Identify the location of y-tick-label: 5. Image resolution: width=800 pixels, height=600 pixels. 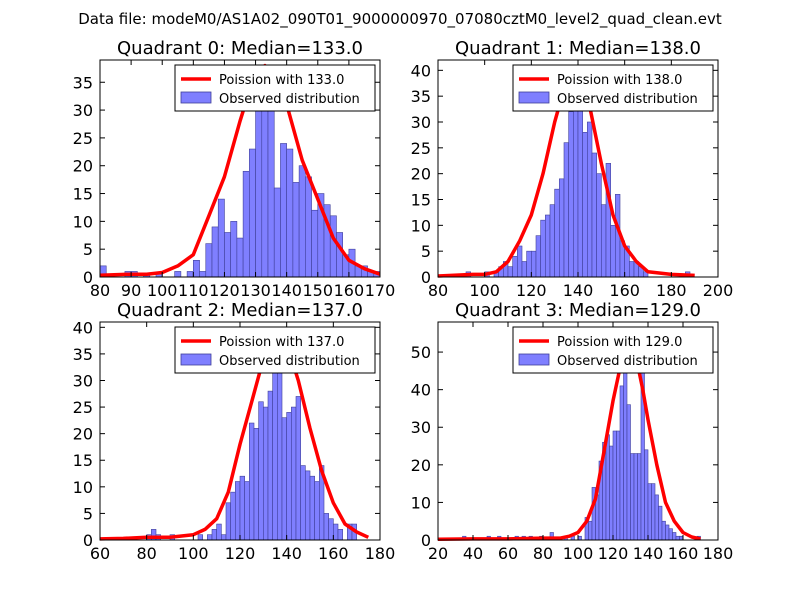
(88, 249).